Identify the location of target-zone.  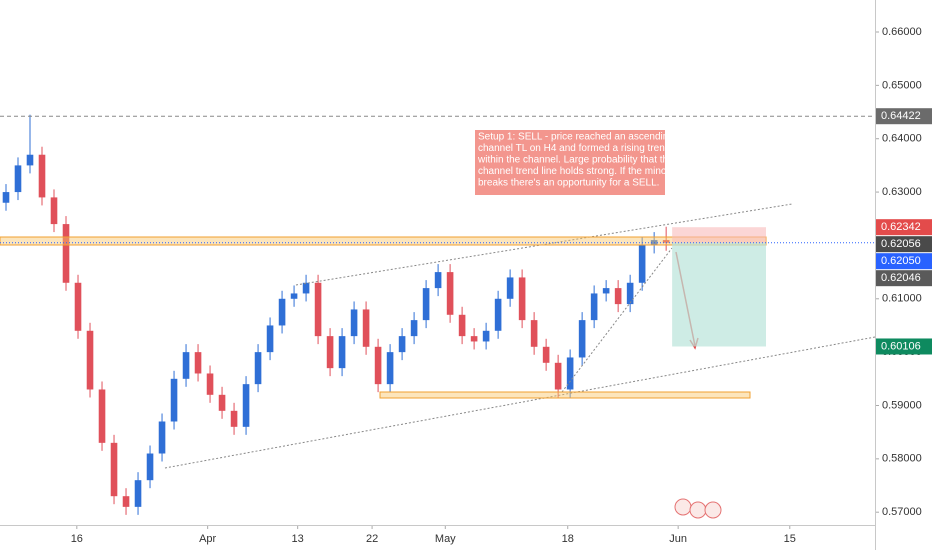
(719, 294).